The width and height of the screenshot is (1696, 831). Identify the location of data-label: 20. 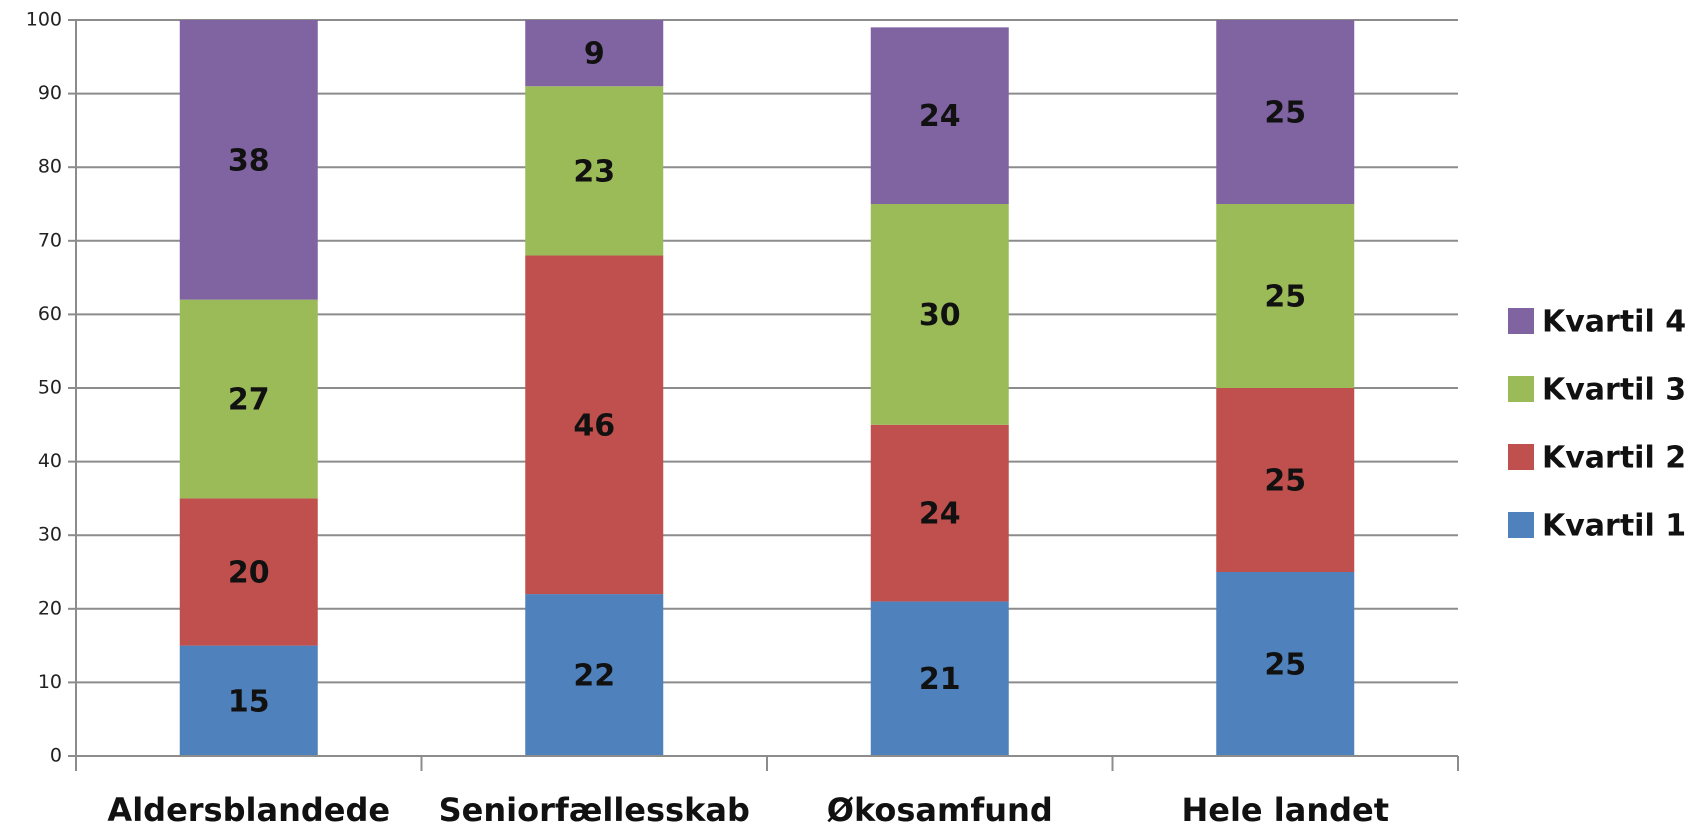
(249, 573).